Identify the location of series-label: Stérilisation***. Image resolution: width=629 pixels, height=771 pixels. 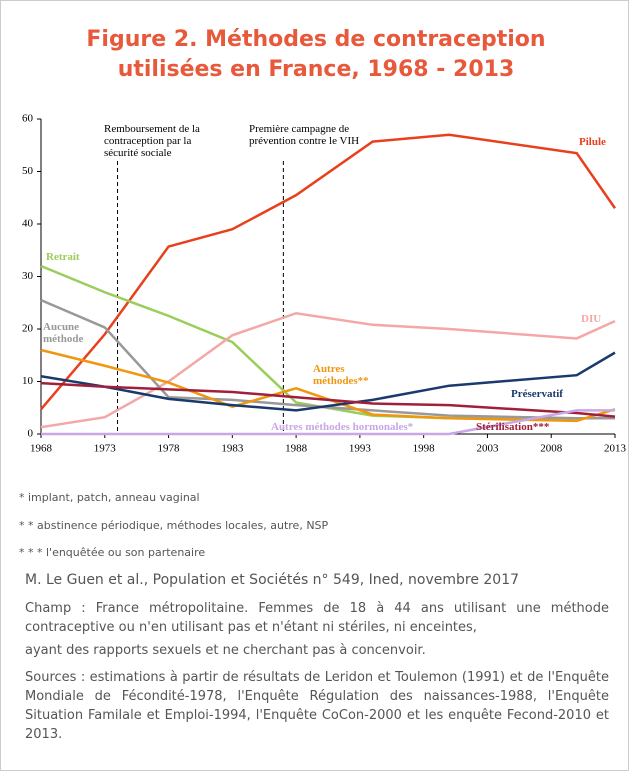
(513, 427).